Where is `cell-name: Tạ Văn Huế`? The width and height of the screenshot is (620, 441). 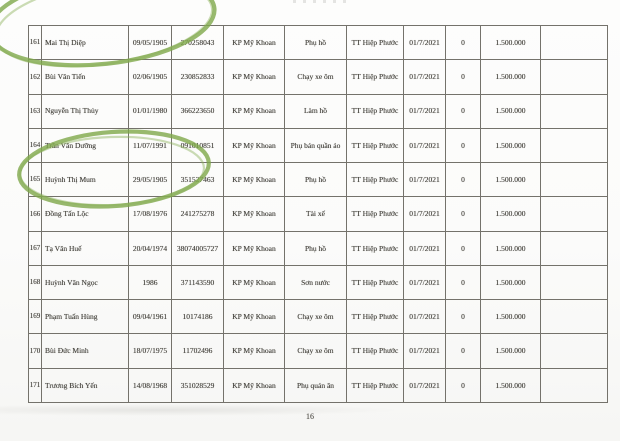
cell-name: Tạ Văn Huế is located at coordinates (85, 248).